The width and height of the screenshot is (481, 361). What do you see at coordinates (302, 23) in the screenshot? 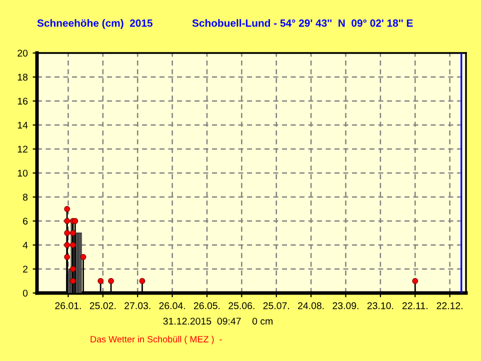
I see `chart-subtitle: Schobuell-Lund - 54° 29' 43'' N 09° 02' 18'' E` at bounding box center [302, 23].